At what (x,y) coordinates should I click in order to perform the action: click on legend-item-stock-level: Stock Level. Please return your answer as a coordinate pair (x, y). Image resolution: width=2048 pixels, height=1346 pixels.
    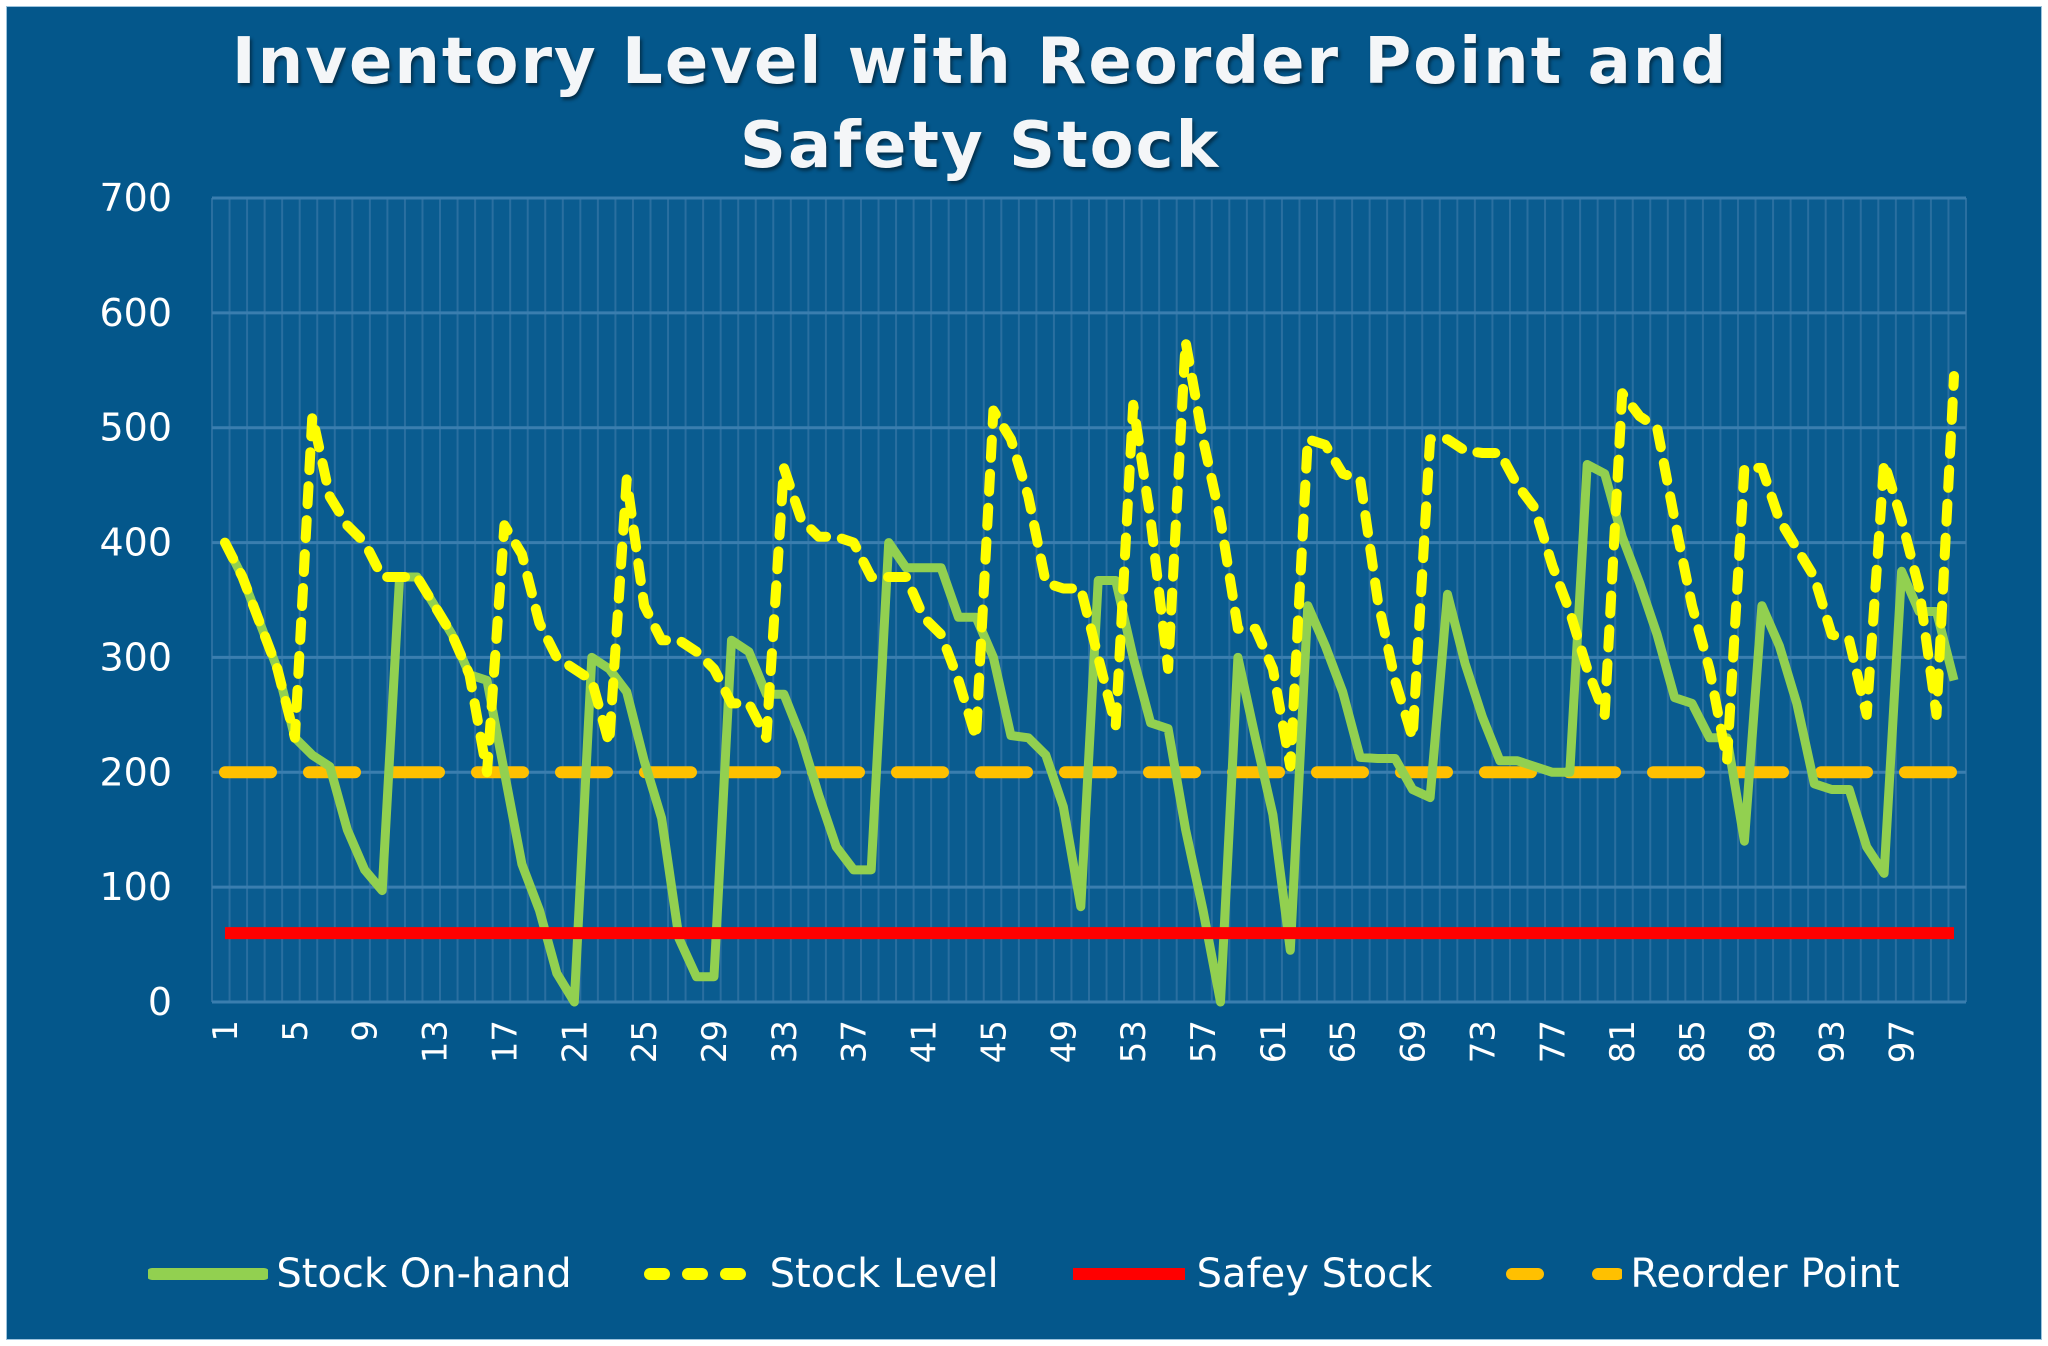
    Looking at the image, I should click on (820, 1274).